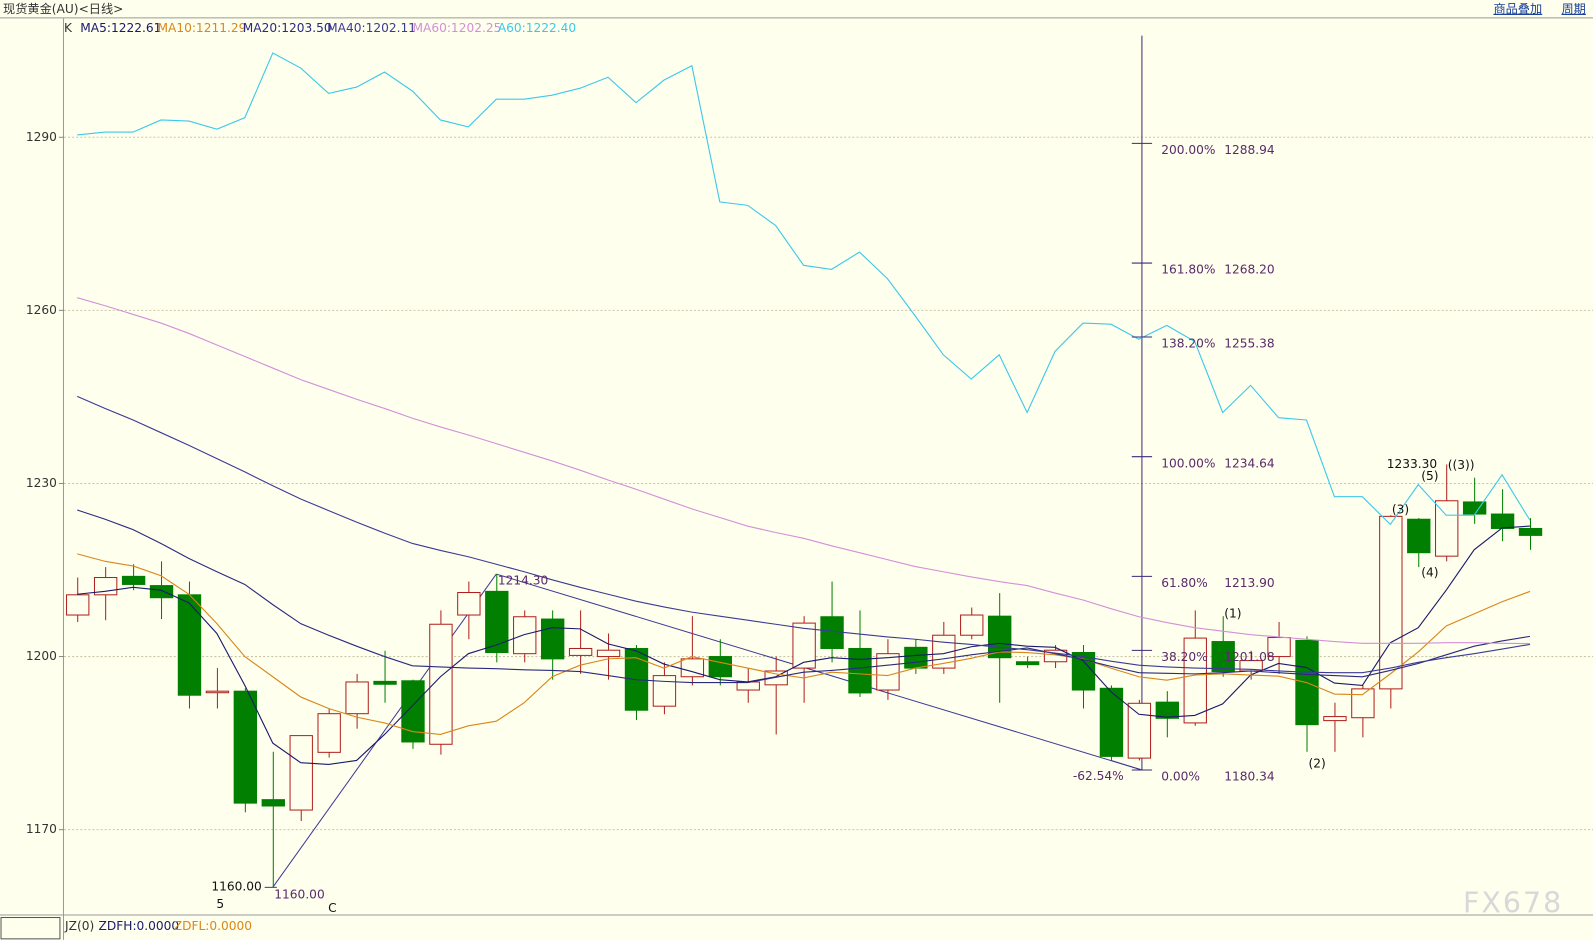  What do you see at coordinates (1249, 777) in the screenshot?
I see `fib-price: 1180.34` at bounding box center [1249, 777].